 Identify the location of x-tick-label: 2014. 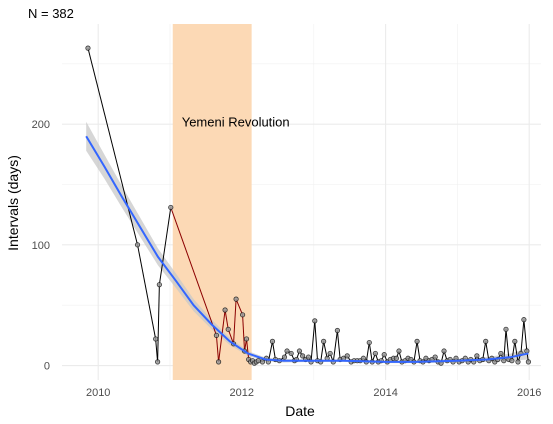
(385, 393).